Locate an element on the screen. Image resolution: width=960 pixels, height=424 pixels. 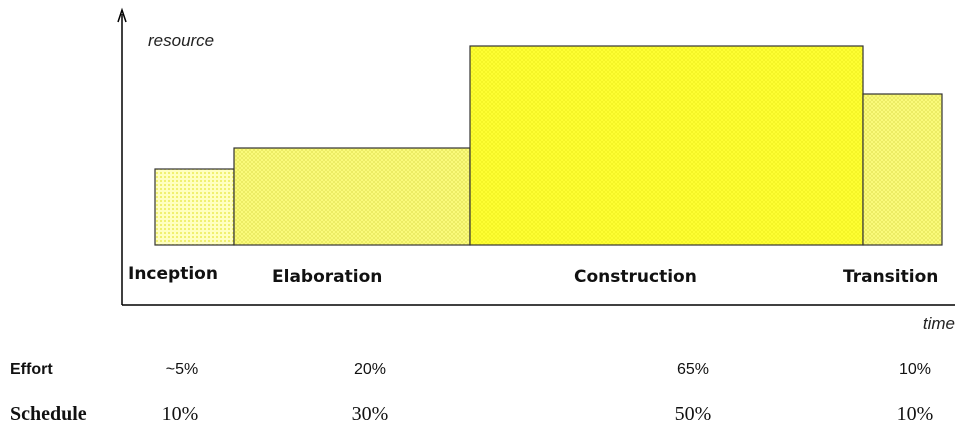
phase-name: Construction is located at coordinates (635, 277).